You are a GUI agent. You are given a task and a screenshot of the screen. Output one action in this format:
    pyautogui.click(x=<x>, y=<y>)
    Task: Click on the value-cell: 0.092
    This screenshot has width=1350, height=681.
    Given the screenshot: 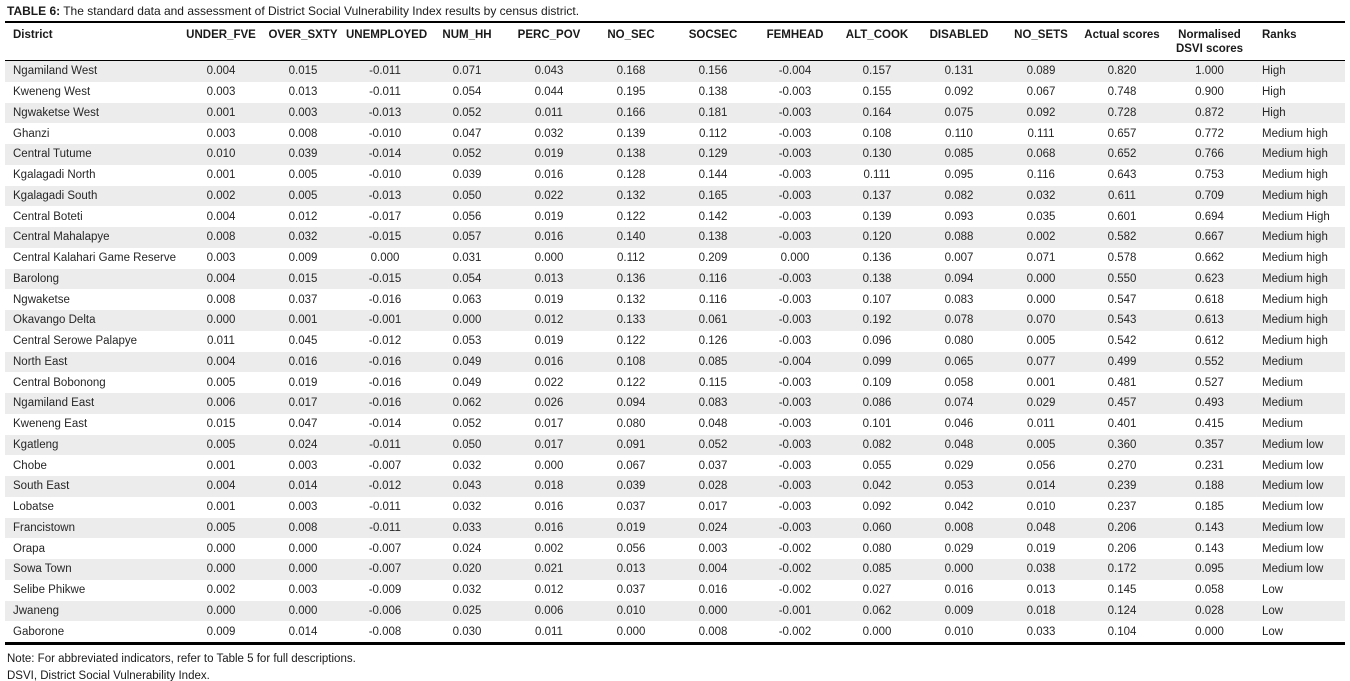 What is the action you would take?
    pyautogui.click(x=1041, y=112)
    